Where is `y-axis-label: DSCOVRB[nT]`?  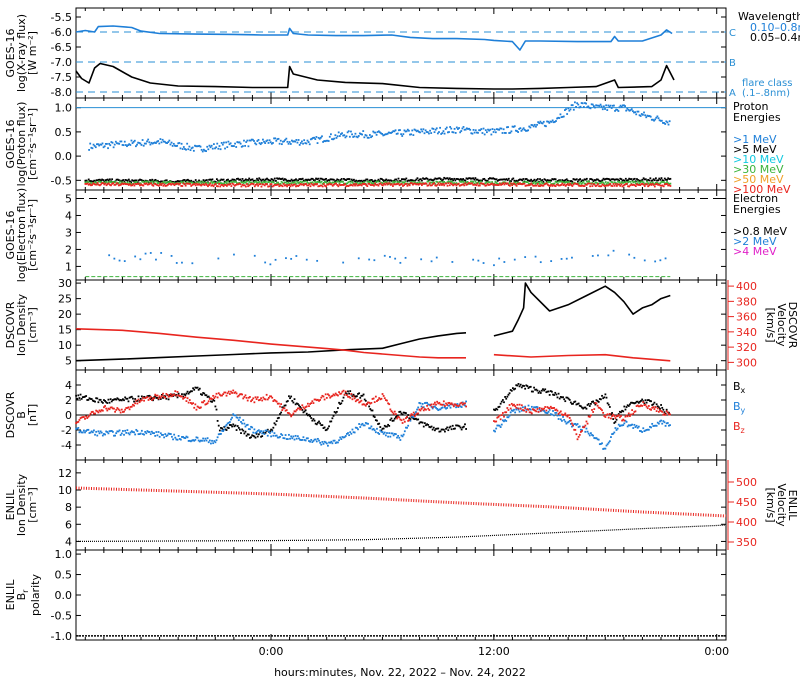
y-axis-label: DSCOVRB[nT] is located at coordinates (21, 414).